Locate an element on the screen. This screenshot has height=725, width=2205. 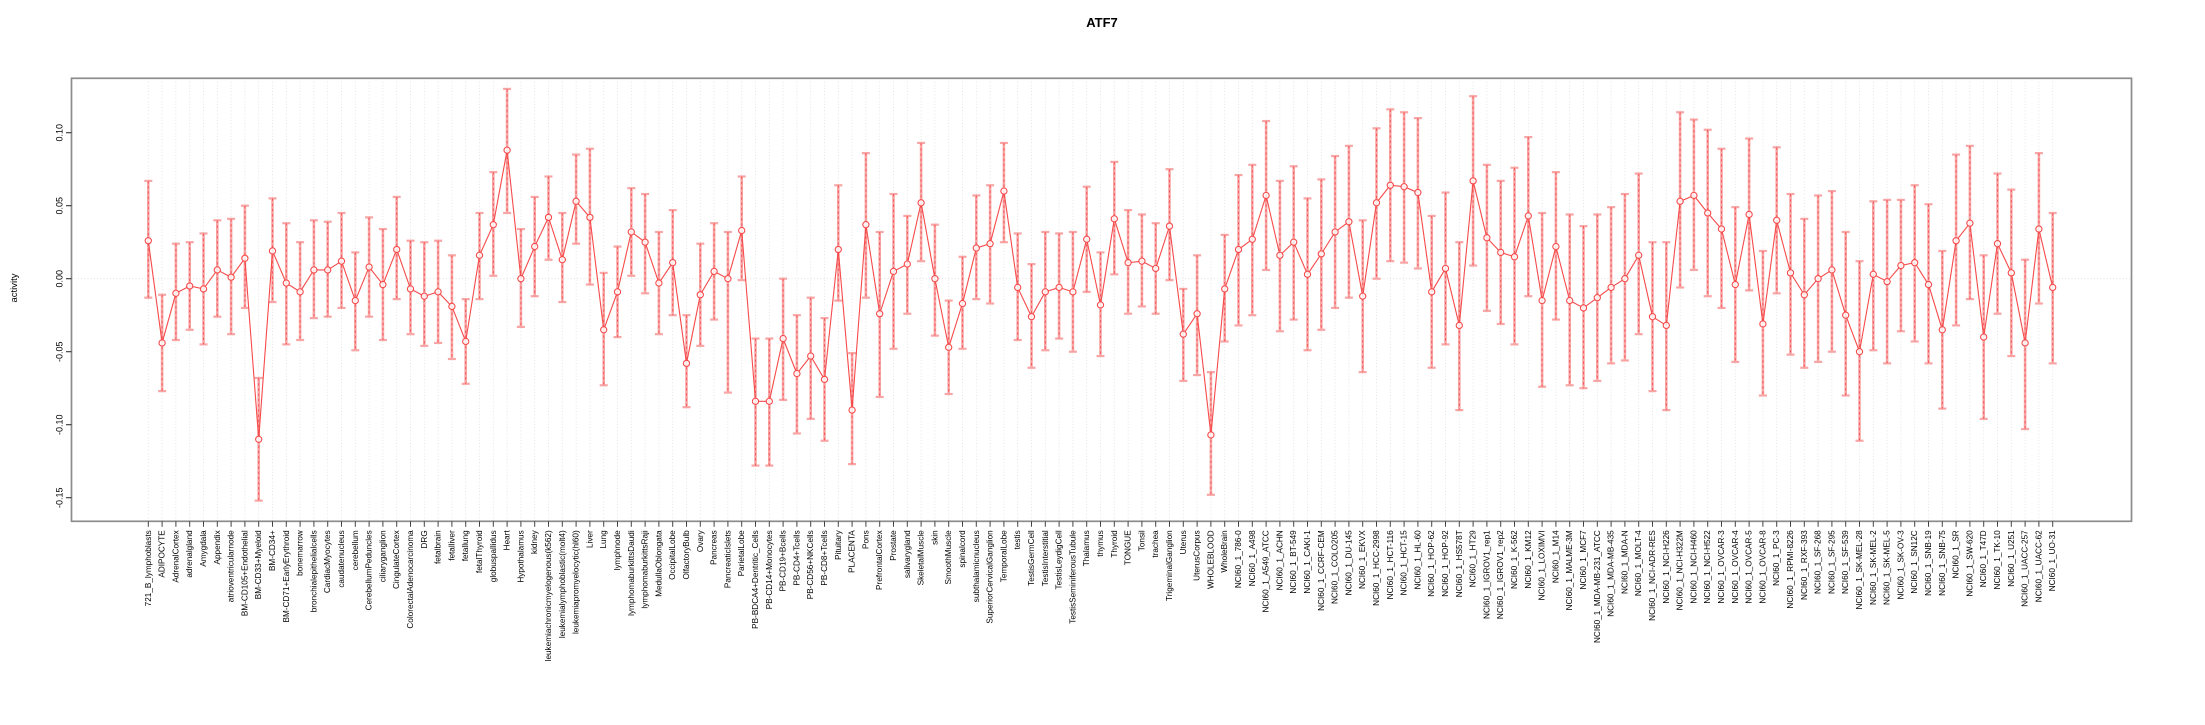
x-tick-label: NCI60_1_SW-620 is located at coordinates (1969, 563).